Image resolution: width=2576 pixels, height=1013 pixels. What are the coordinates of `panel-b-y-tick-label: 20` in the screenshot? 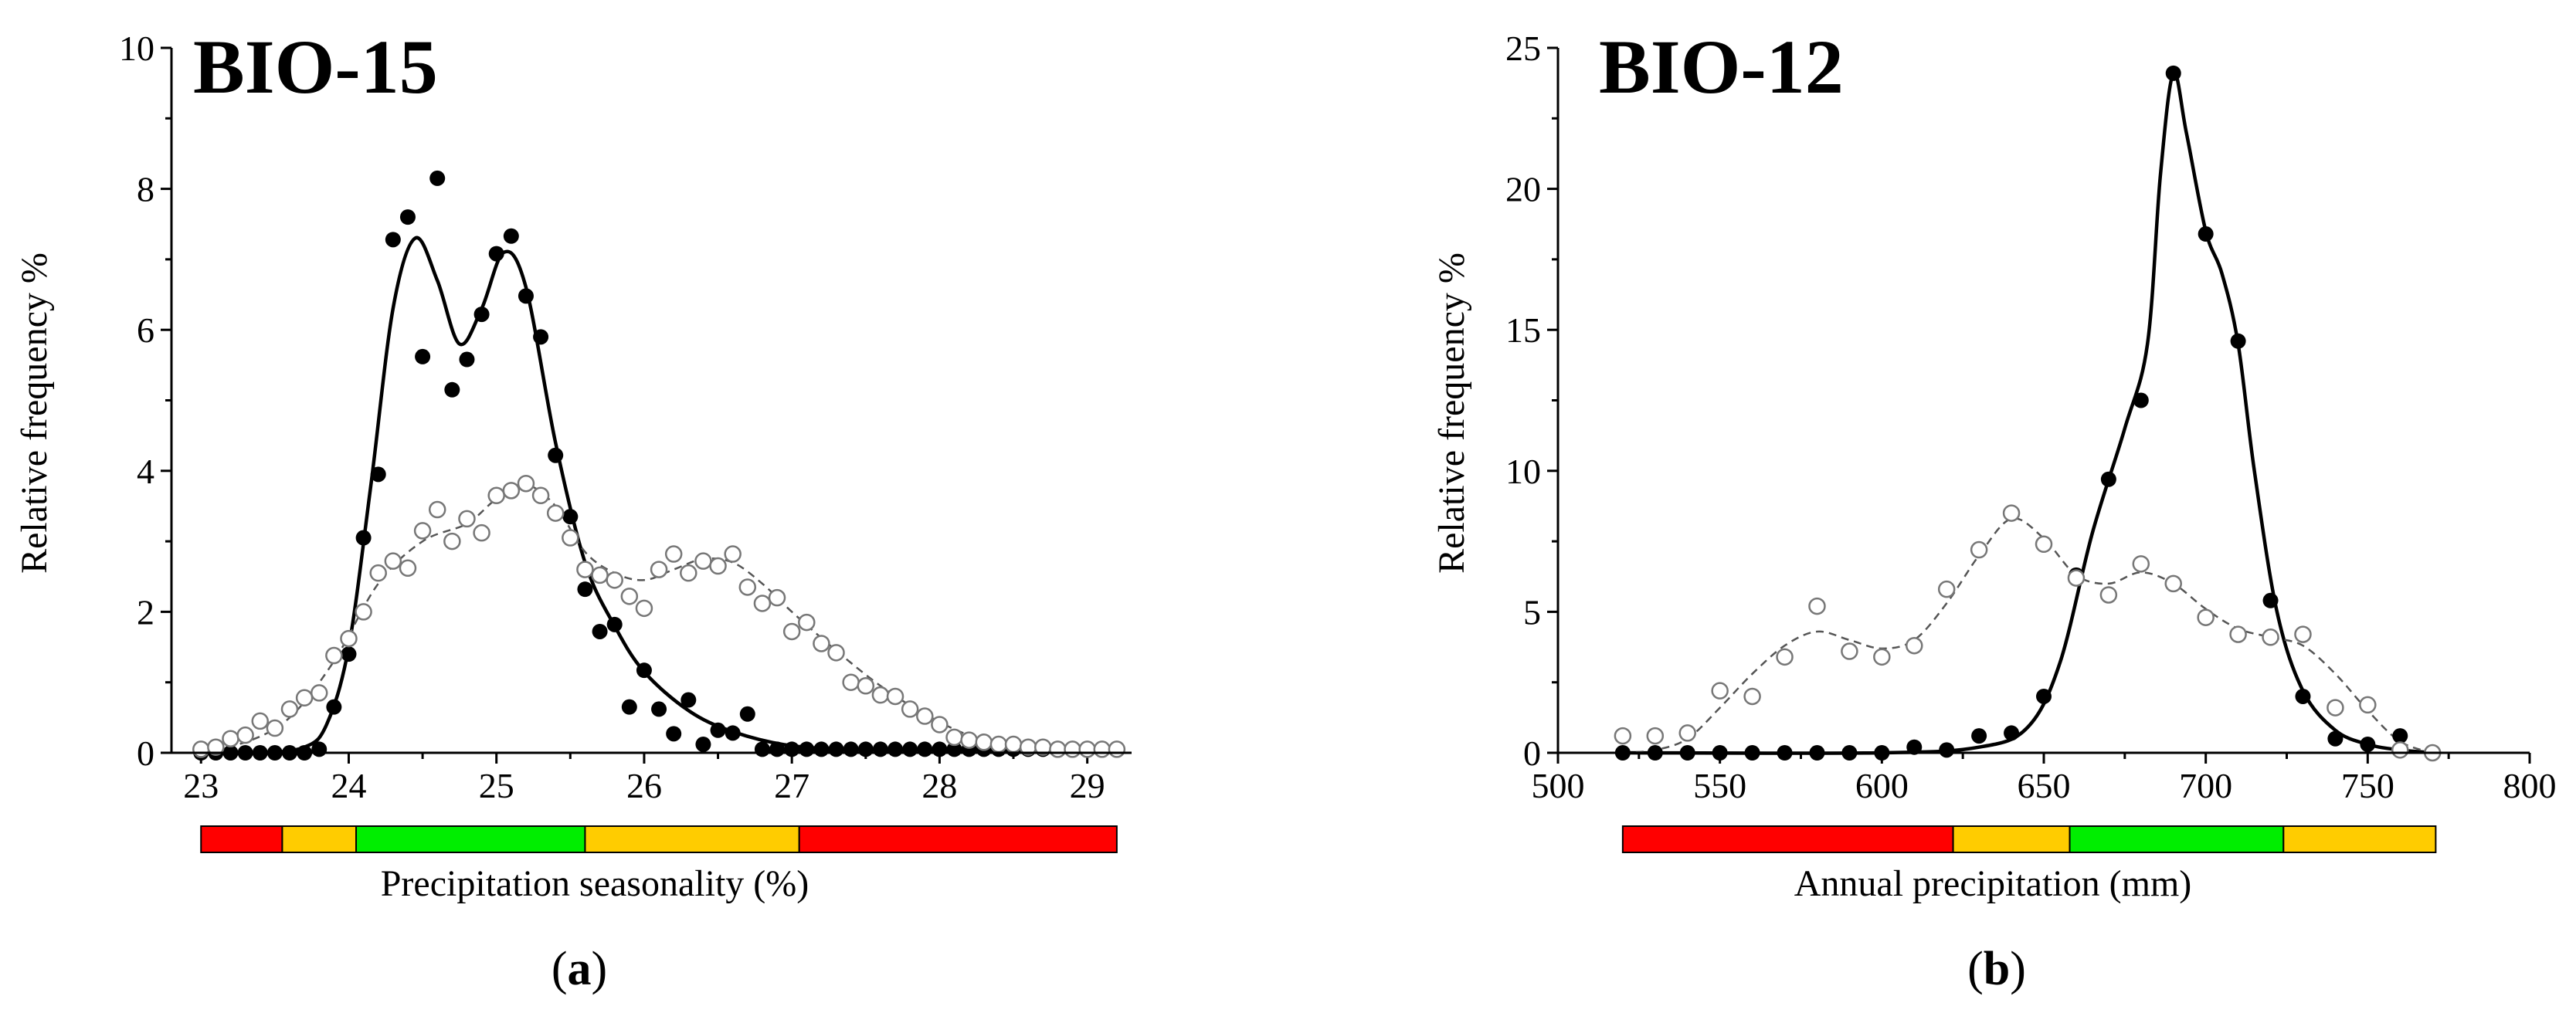 It's located at (1523, 189).